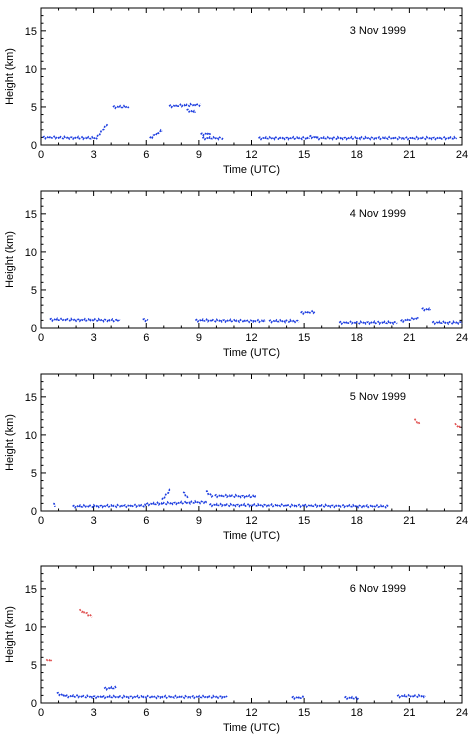 The image size is (475, 749). I want to click on panel-title: 4 Nov 1999, so click(378, 214).